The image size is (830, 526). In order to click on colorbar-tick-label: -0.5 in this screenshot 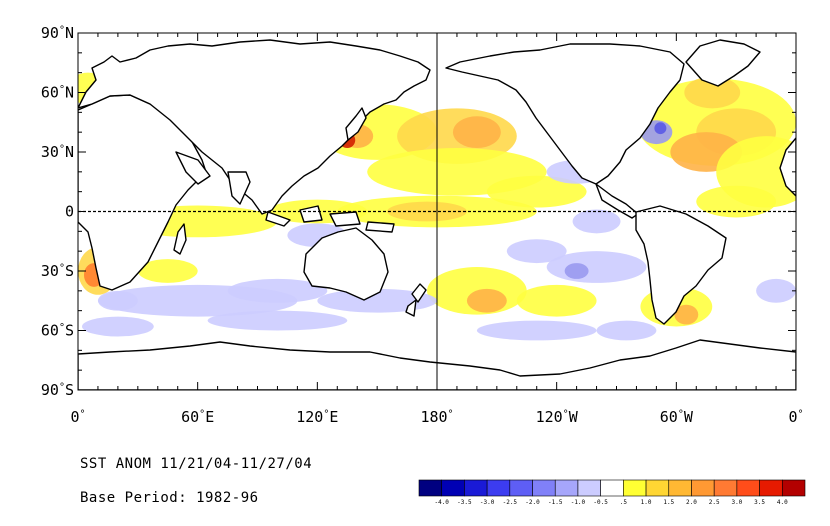, I will do `click(600, 502)`.